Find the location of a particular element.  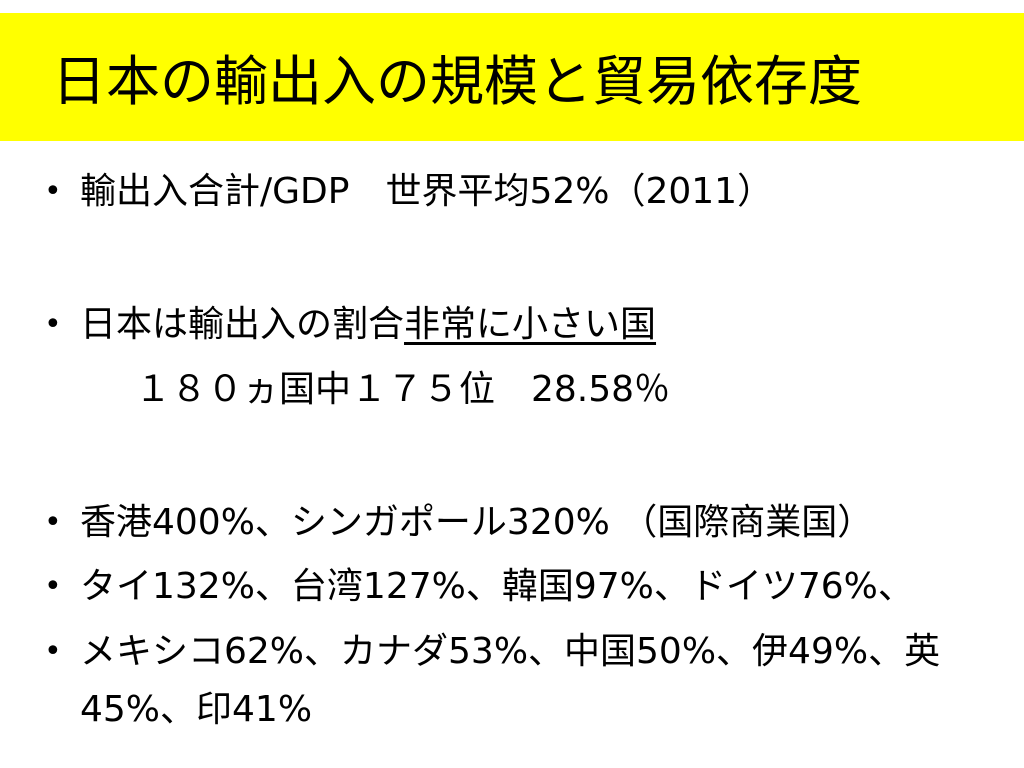

bullet-text: タイ132%、台湾127%、韓国97%、ドイツ76%、 is located at coordinates (497, 586).